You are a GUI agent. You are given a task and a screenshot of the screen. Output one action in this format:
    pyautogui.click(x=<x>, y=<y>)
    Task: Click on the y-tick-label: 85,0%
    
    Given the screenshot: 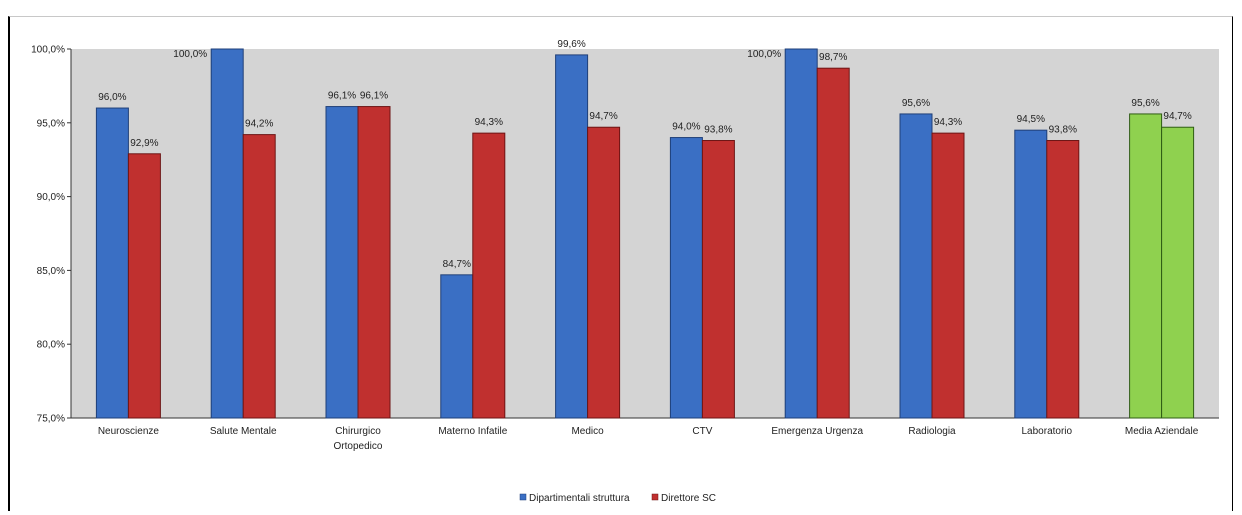 What is the action you would take?
    pyautogui.click(x=51, y=271)
    